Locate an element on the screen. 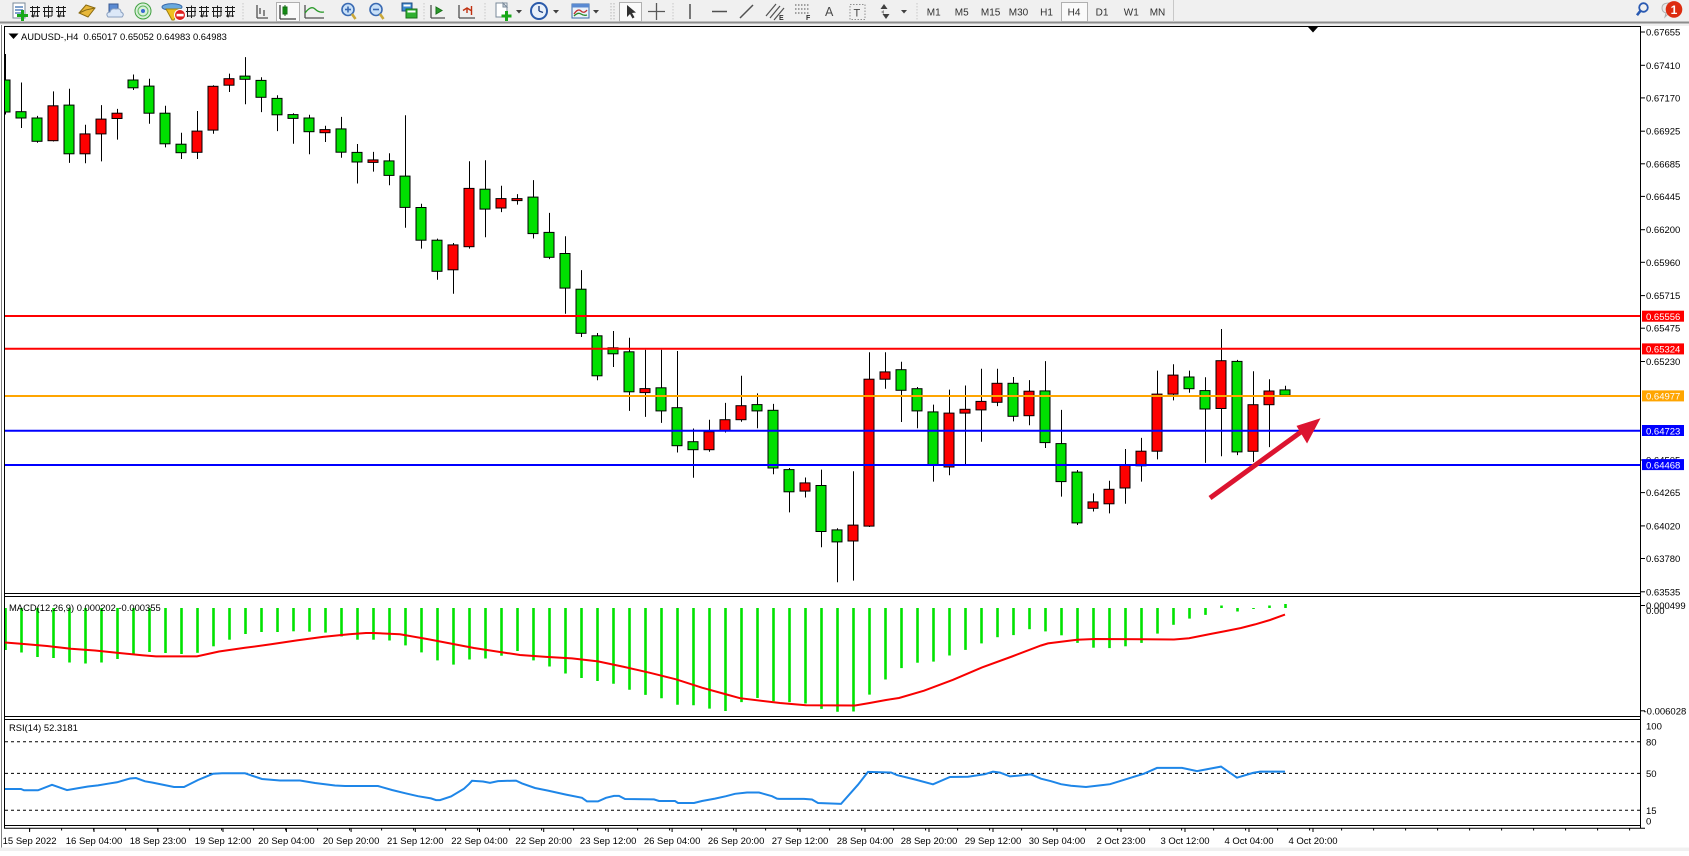  svg-text: D1 is located at coordinates (1102, 13).